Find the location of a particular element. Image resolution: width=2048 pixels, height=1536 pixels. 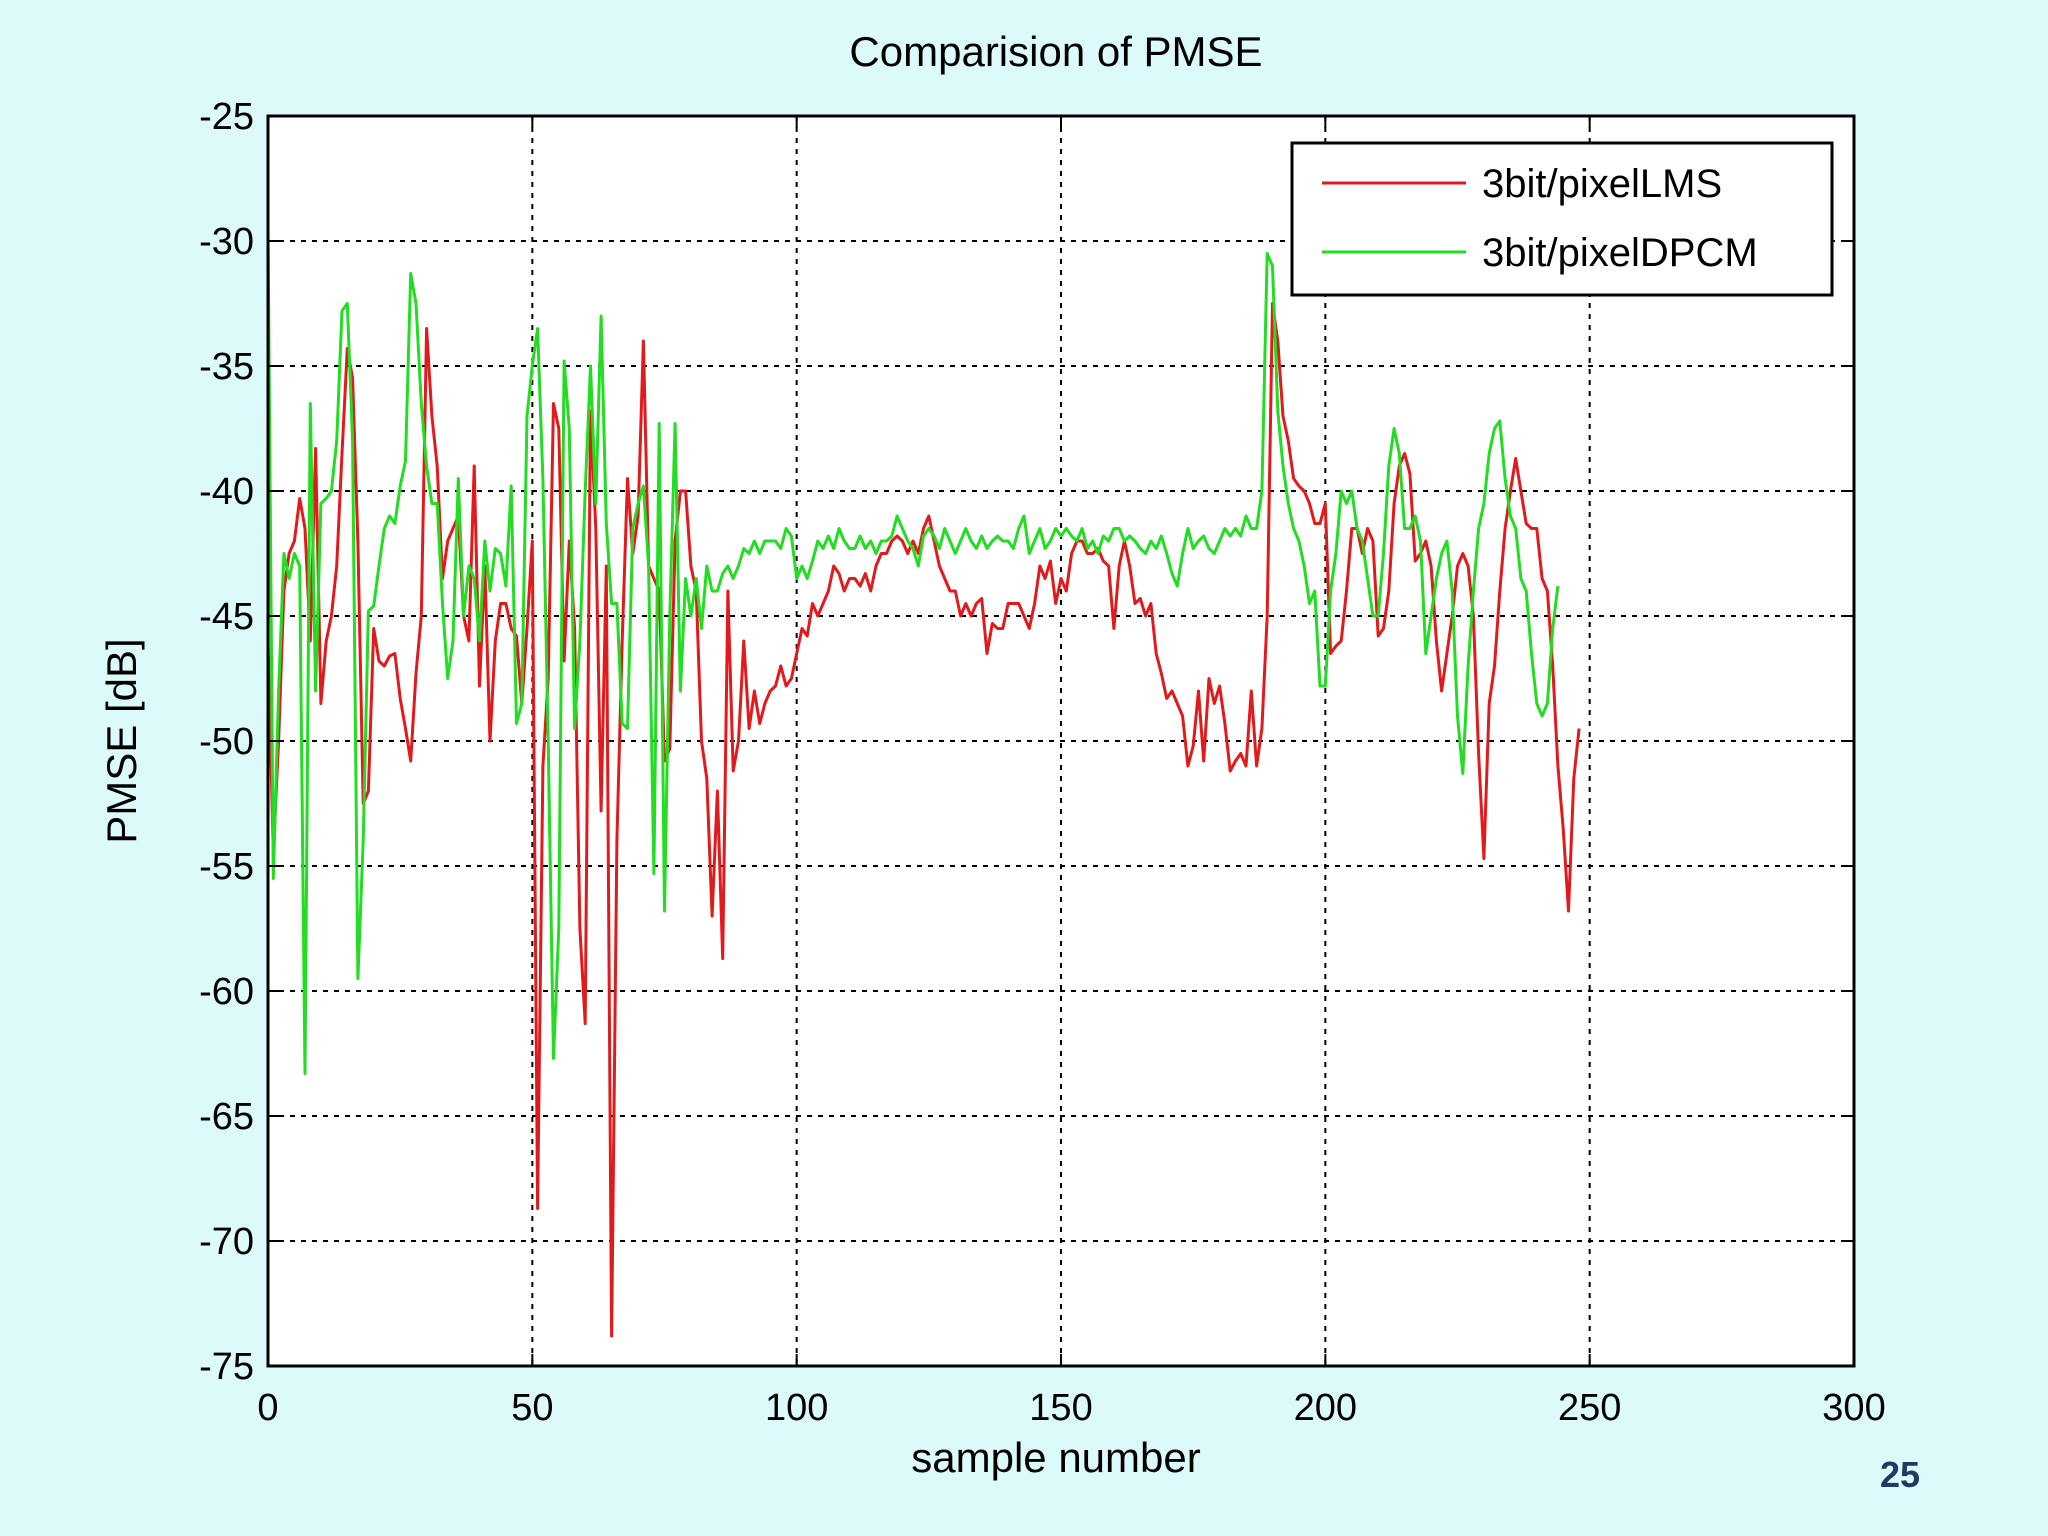

chart-title: Comparision of PMSE is located at coordinates (1055, 51).